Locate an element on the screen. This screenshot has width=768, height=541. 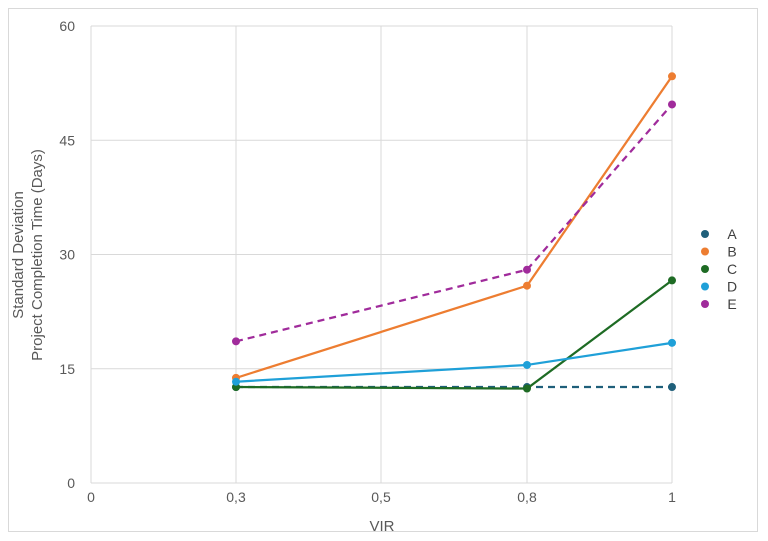
series-C is located at coordinates (454, 334).